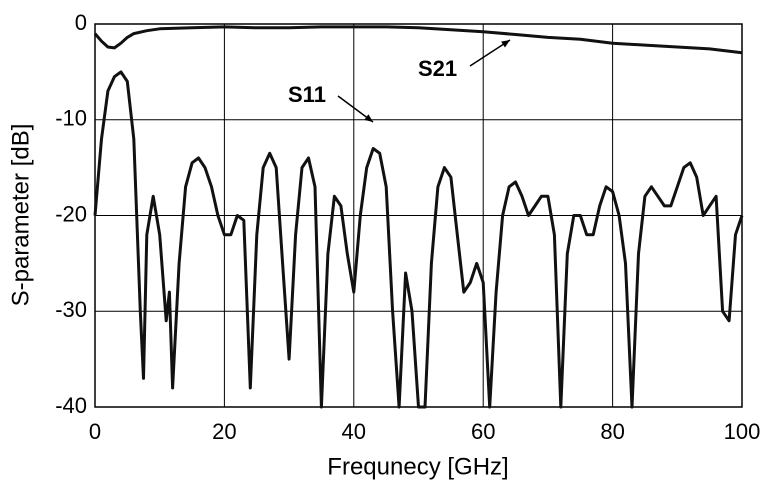 The width and height of the screenshot is (760, 486). I want to click on y-axis-title: S-parameter [dB], so click(20, 215).